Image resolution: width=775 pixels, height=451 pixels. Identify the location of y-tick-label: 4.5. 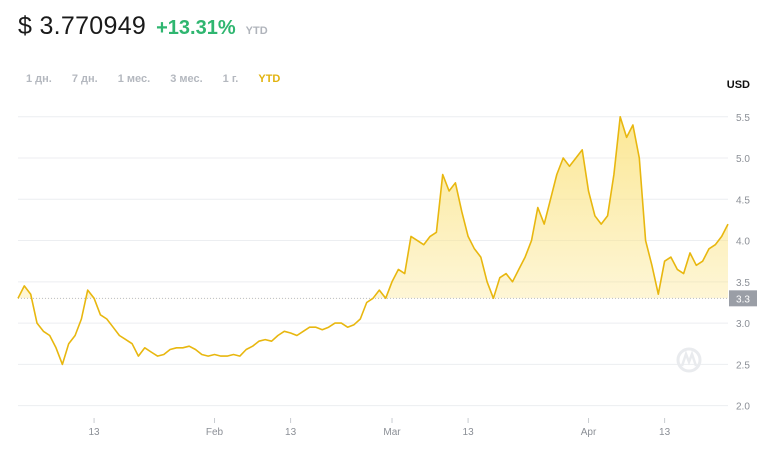
(743, 200).